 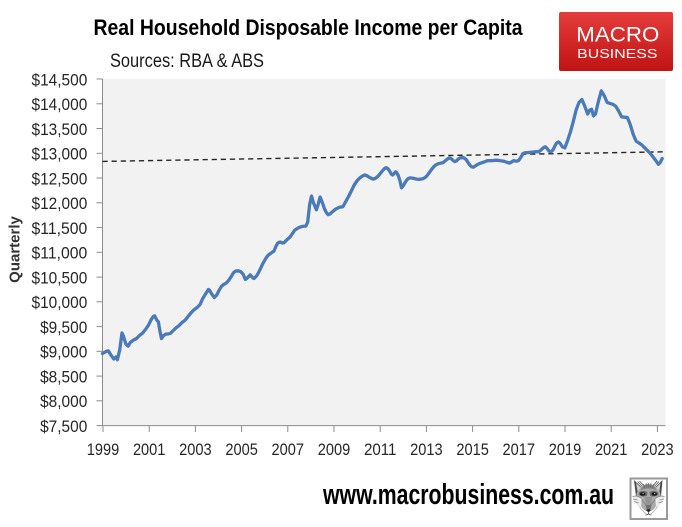 What do you see at coordinates (60, 228) in the screenshot?
I see `svg-text: $11,500` at bounding box center [60, 228].